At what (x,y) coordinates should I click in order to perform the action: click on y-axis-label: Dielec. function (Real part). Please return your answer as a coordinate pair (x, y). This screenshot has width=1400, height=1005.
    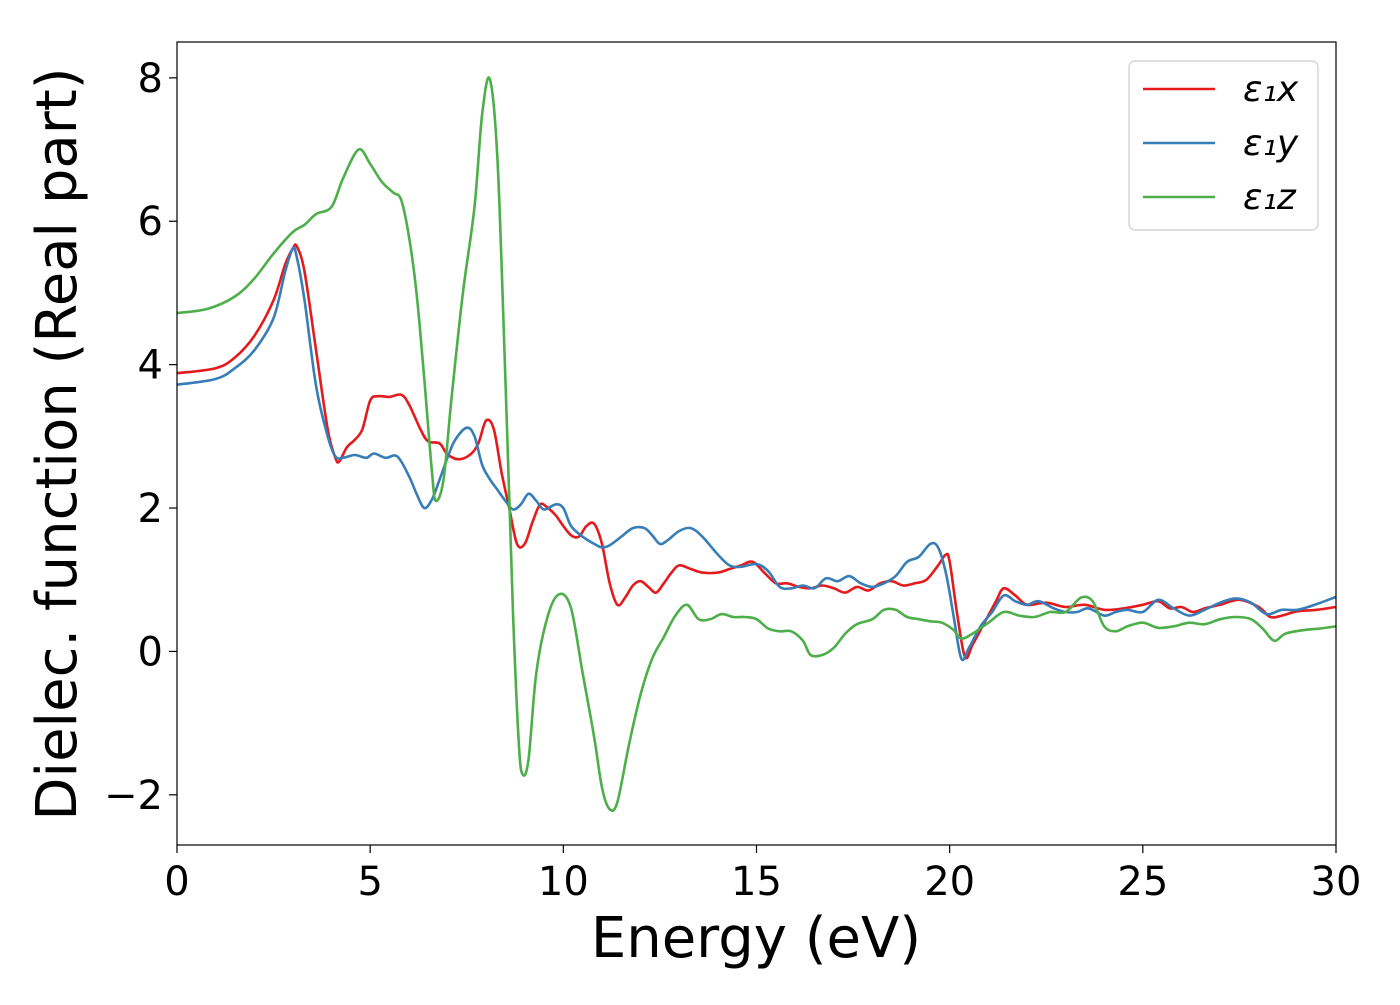
    Looking at the image, I should click on (57, 443).